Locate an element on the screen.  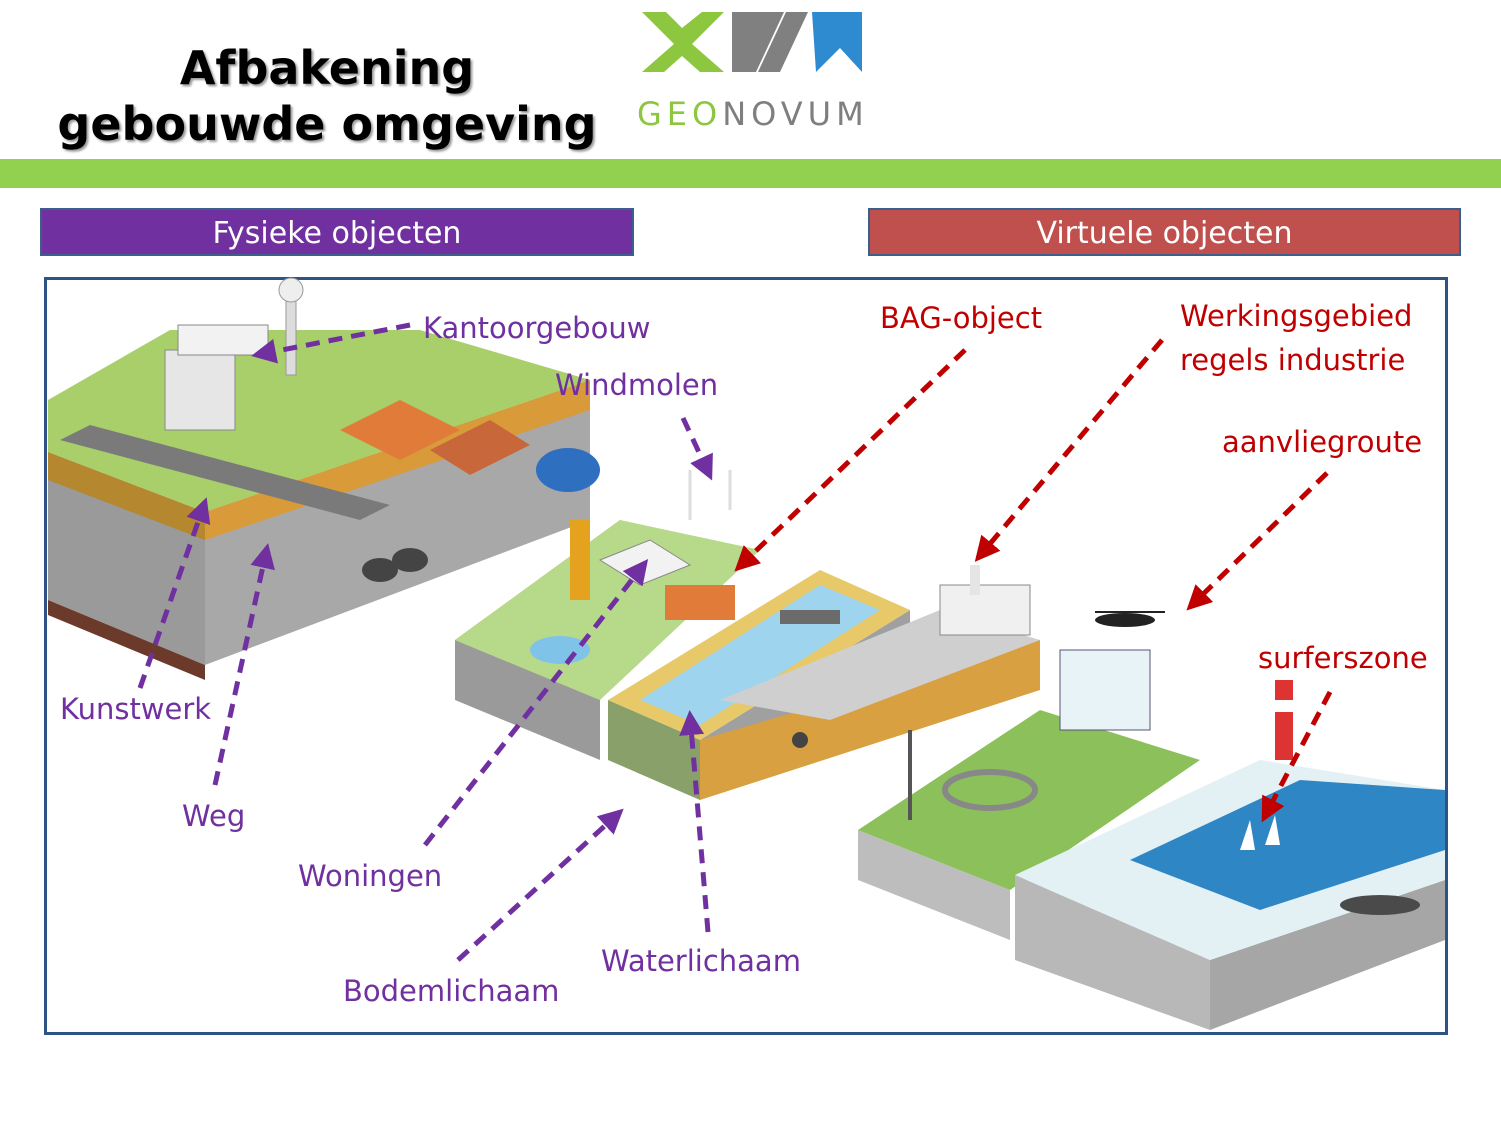
label-waterlichaam: Waterlichaam is located at coordinates (701, 961).